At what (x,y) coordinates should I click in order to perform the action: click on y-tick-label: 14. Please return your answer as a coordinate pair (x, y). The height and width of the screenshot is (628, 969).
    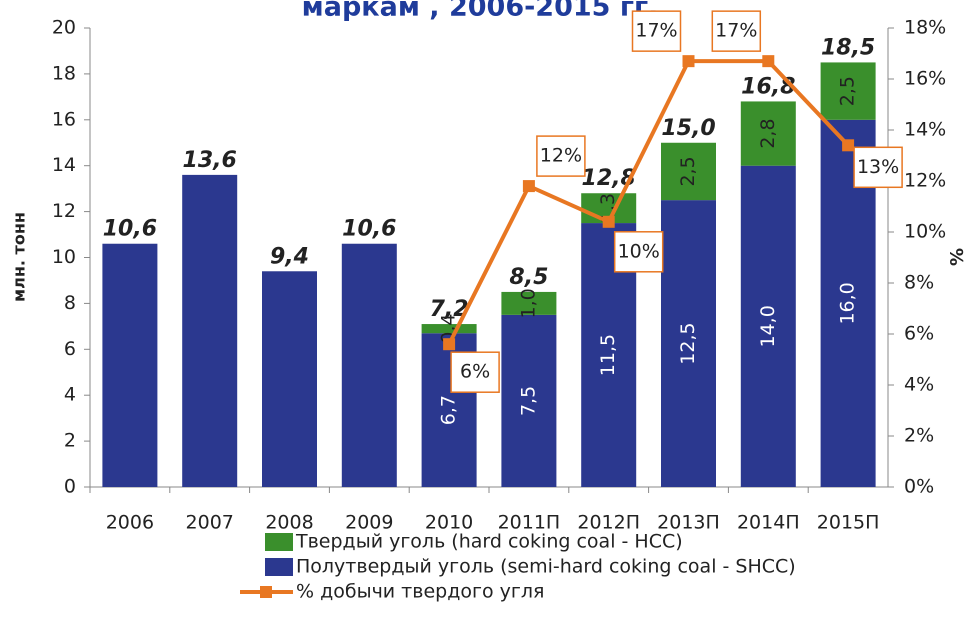
    Looking at the image, I should click on (64, 165).